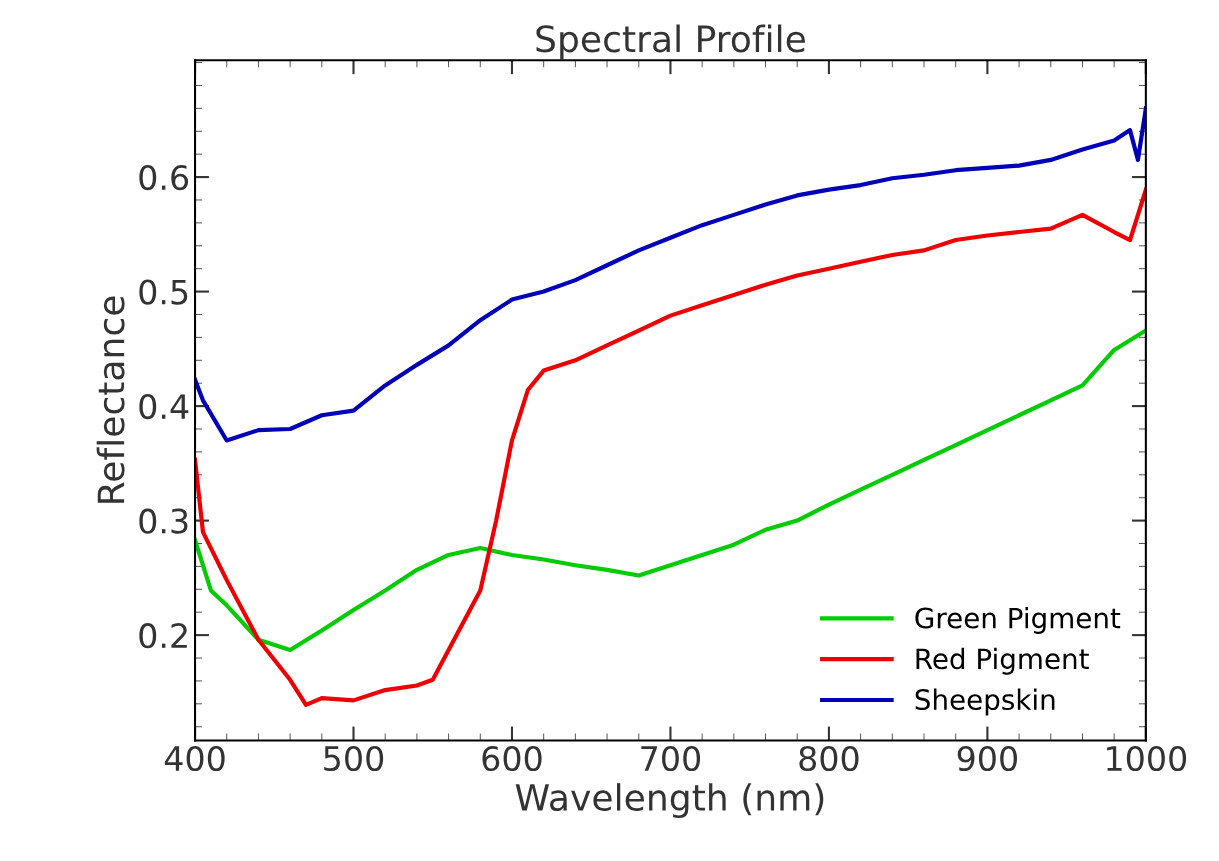  What do you see at coordinates (164, 177) in the screenshot?
I see `y-tick-label: 0.6` at bounding box center [164, 177].